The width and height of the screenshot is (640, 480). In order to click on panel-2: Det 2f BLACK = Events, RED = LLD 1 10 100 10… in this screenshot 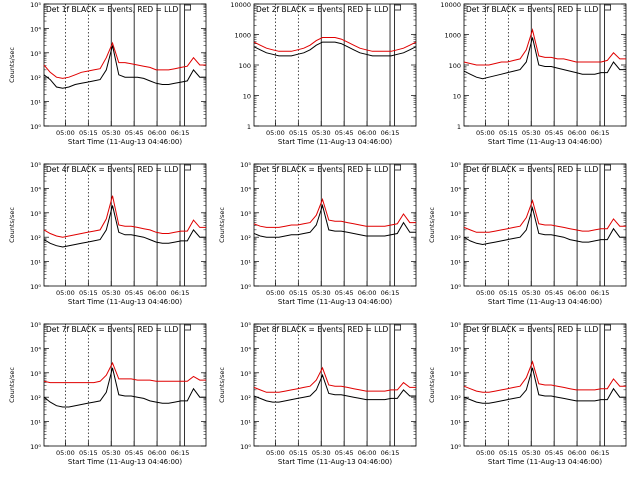, I will do `click(323, 73)`.